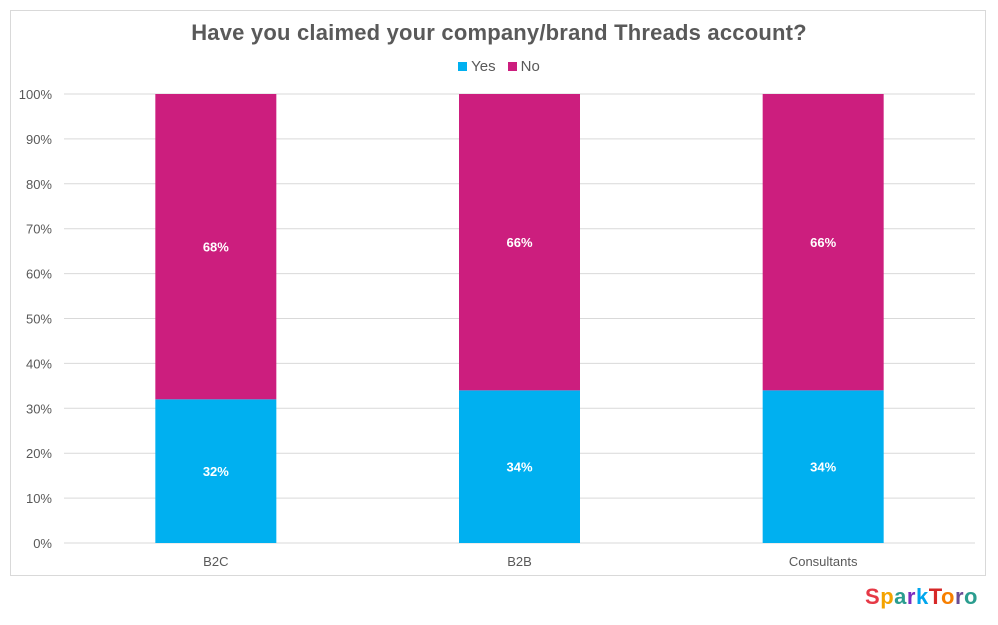 This screenshot has width=998, height=625. I want to click on sparktoro-logo: SparkToro, so click(921, 597).